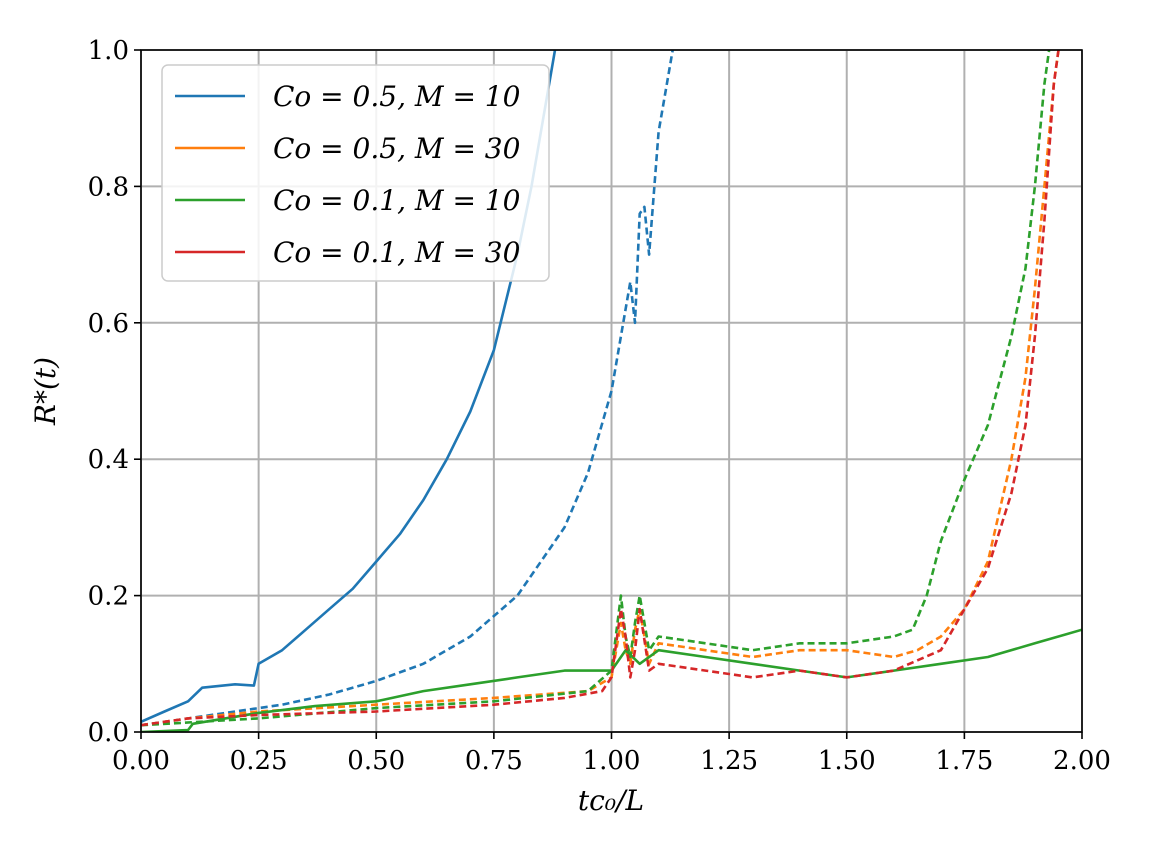  Describe the element at coordinates (259, 761) in the screenshot. I see `x-tick-label: 0.25` at that location.